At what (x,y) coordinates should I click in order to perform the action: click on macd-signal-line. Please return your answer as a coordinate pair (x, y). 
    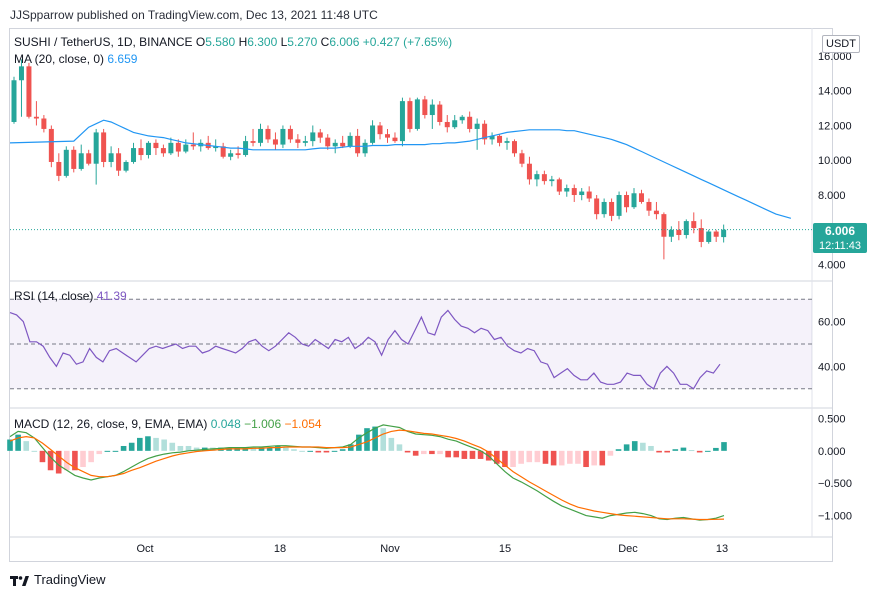
    Looking at the image, I should click on (367, 475).